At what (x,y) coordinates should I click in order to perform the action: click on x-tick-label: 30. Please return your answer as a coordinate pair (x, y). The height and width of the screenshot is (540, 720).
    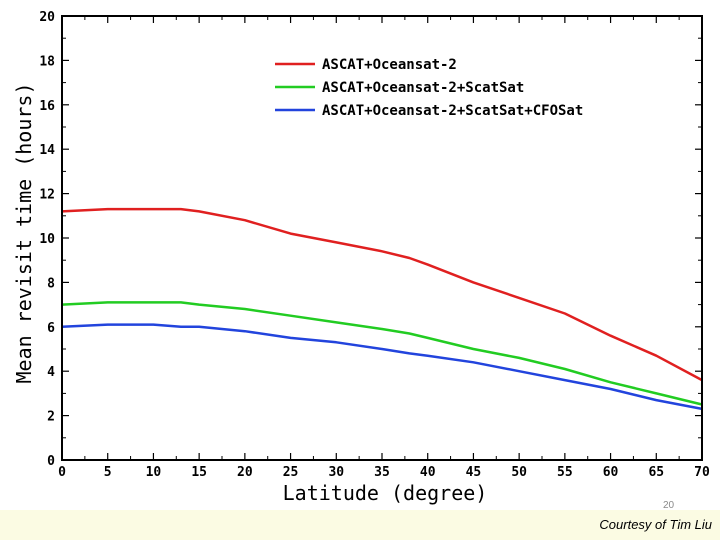
    Looking at the image, I should click on (336, 472).